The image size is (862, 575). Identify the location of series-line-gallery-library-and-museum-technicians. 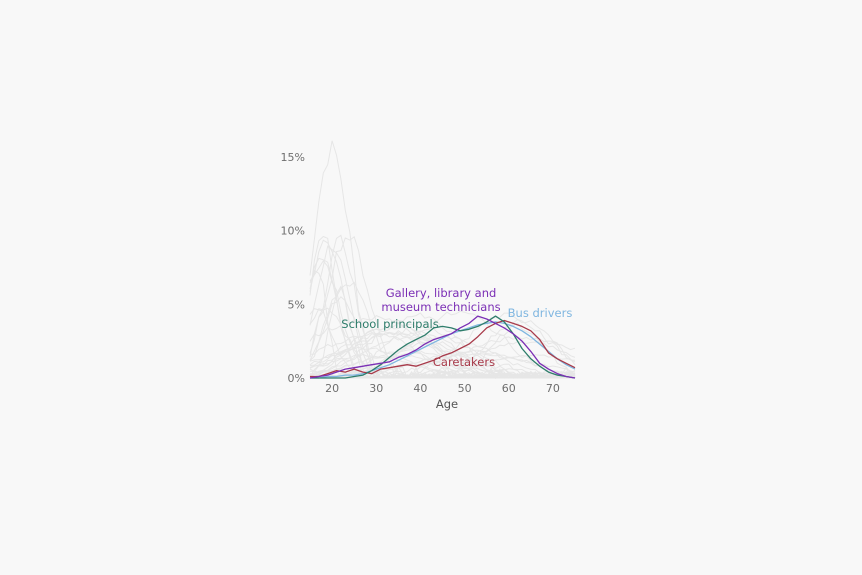
(442, 347).